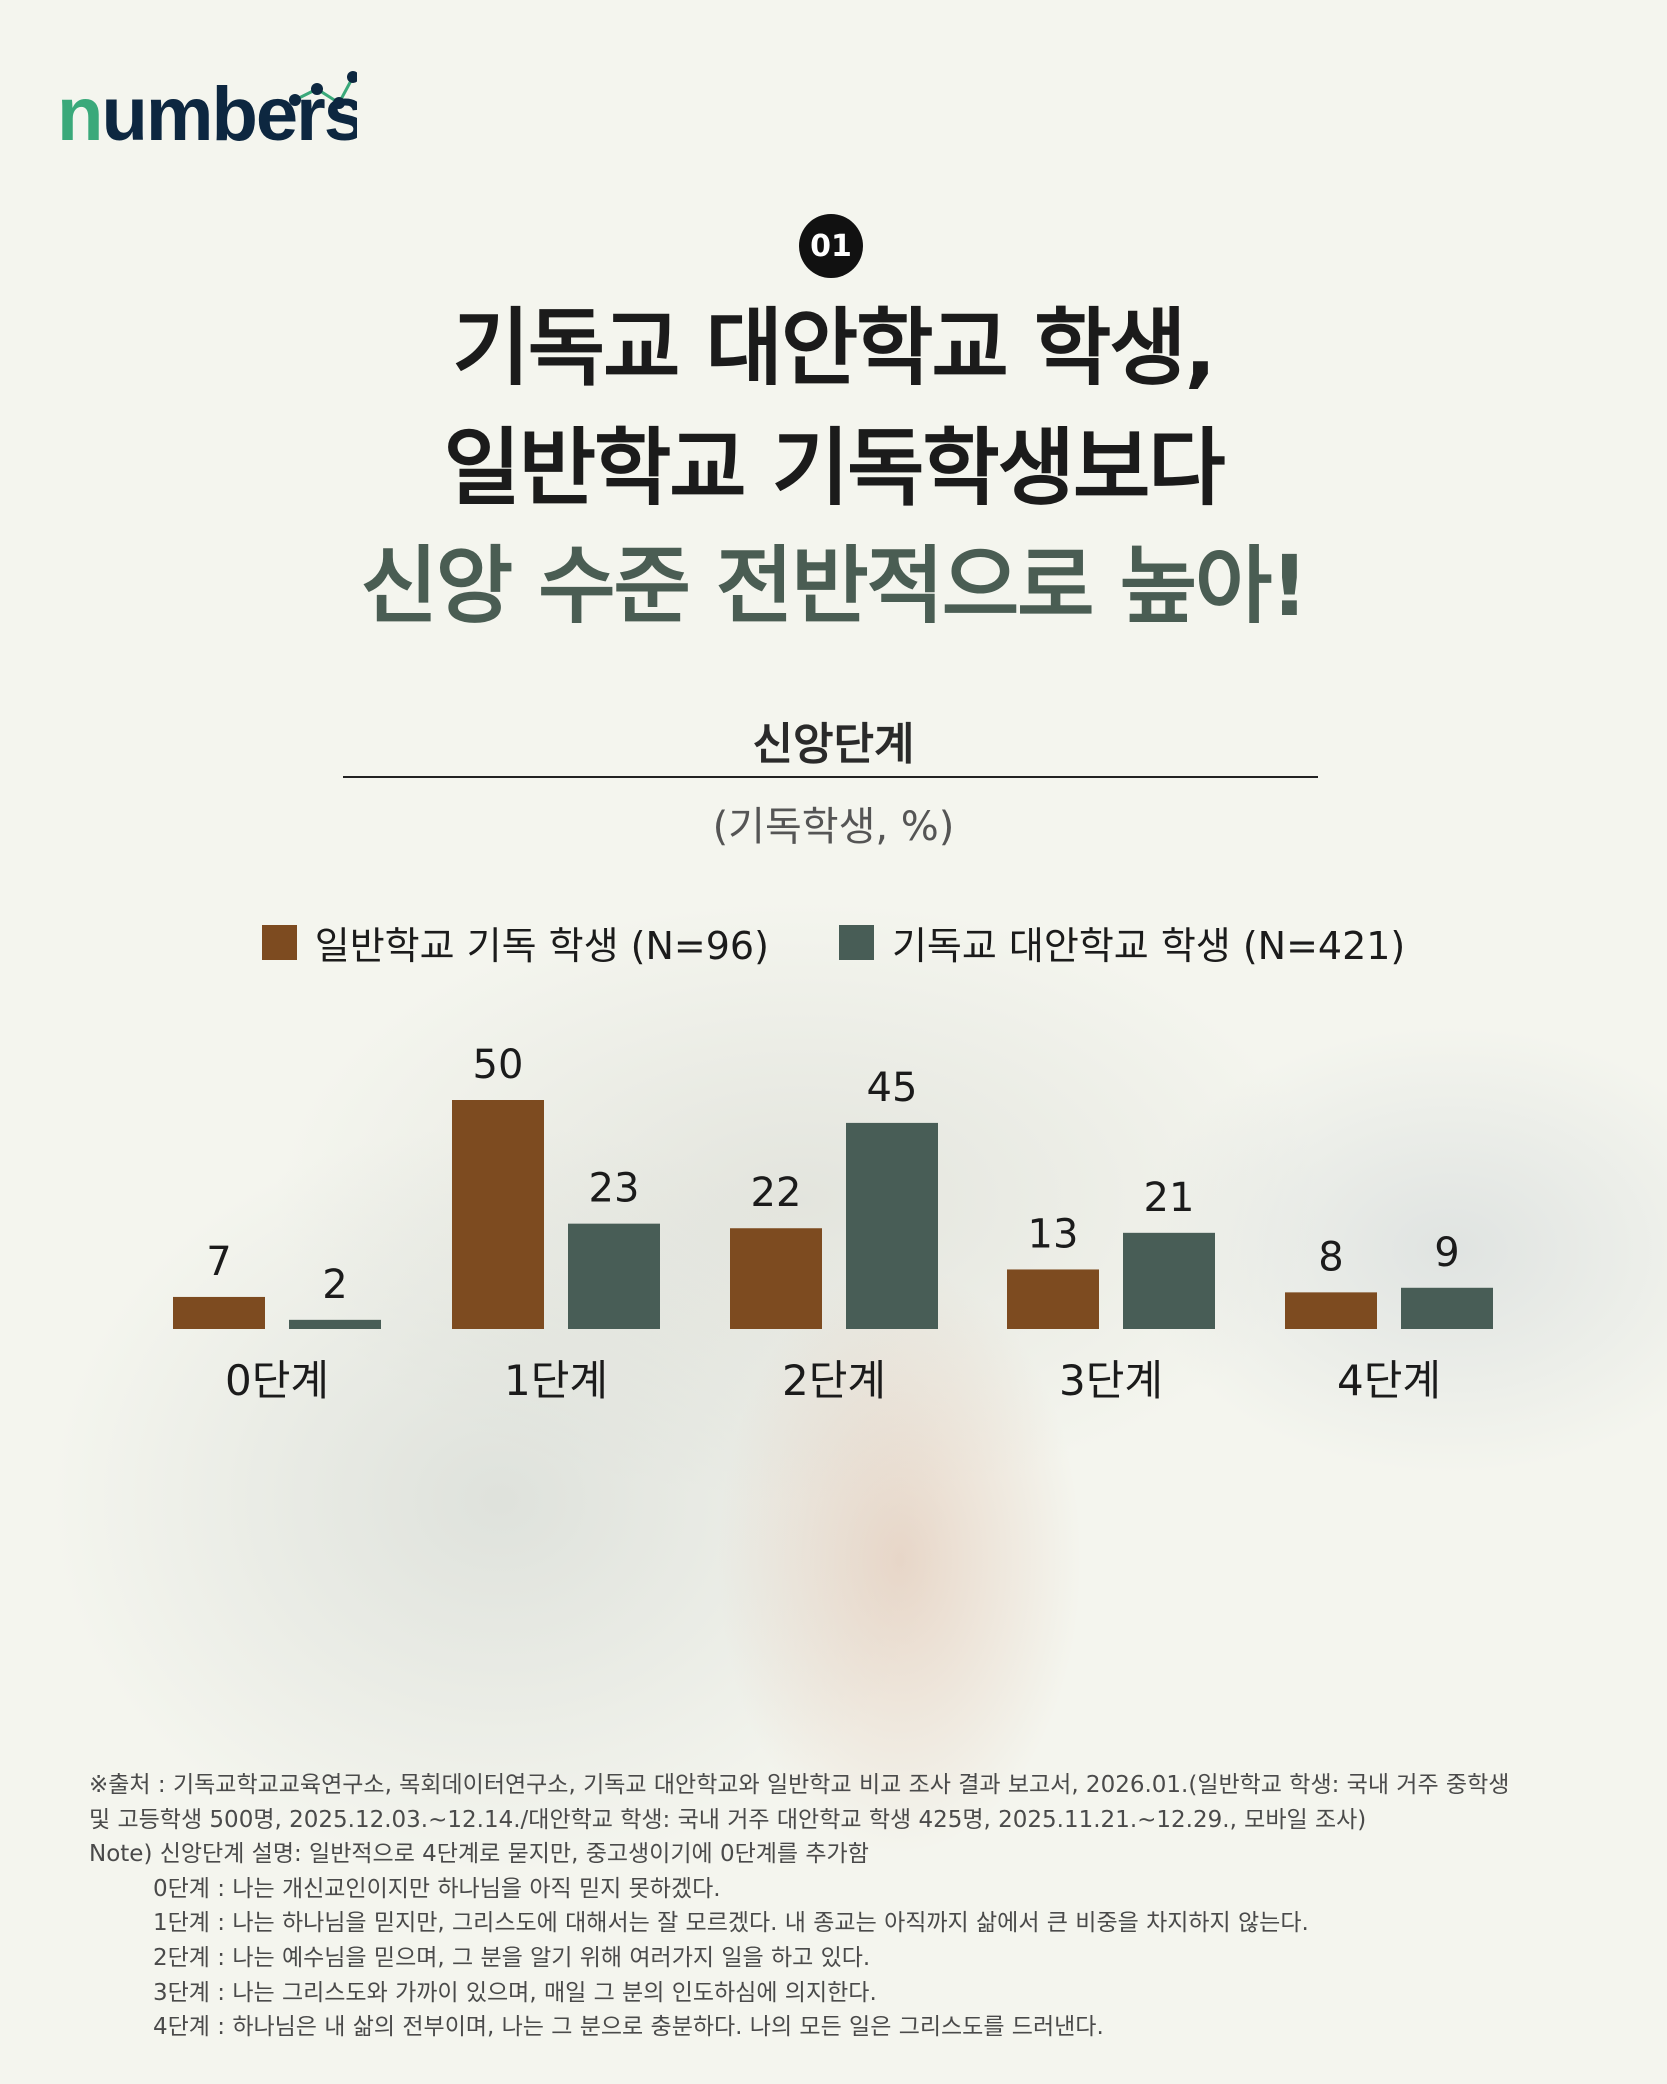 This screenshot has height=2084, width=1667. I want to click on data-label: 9, so click(1446, 1253).